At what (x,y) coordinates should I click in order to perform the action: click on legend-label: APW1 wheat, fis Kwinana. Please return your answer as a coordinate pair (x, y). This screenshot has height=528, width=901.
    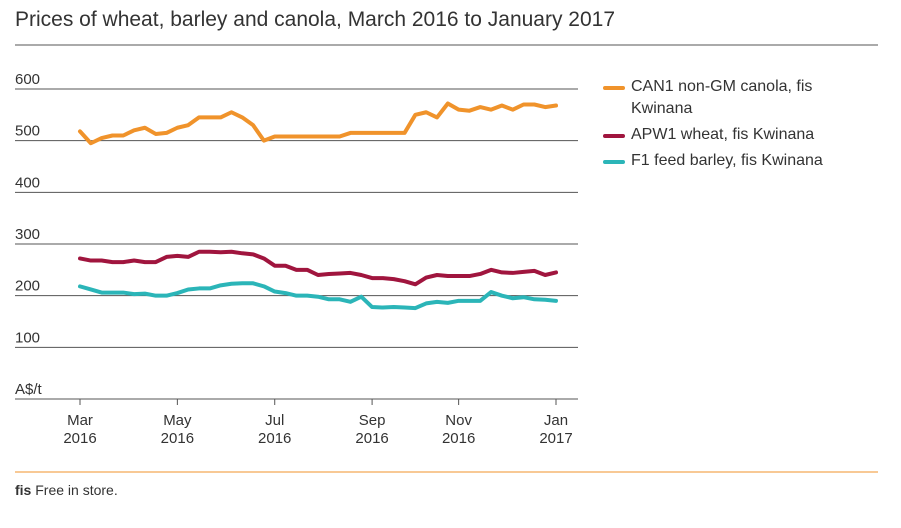
    Looking at the image, I should click on (723, 134).